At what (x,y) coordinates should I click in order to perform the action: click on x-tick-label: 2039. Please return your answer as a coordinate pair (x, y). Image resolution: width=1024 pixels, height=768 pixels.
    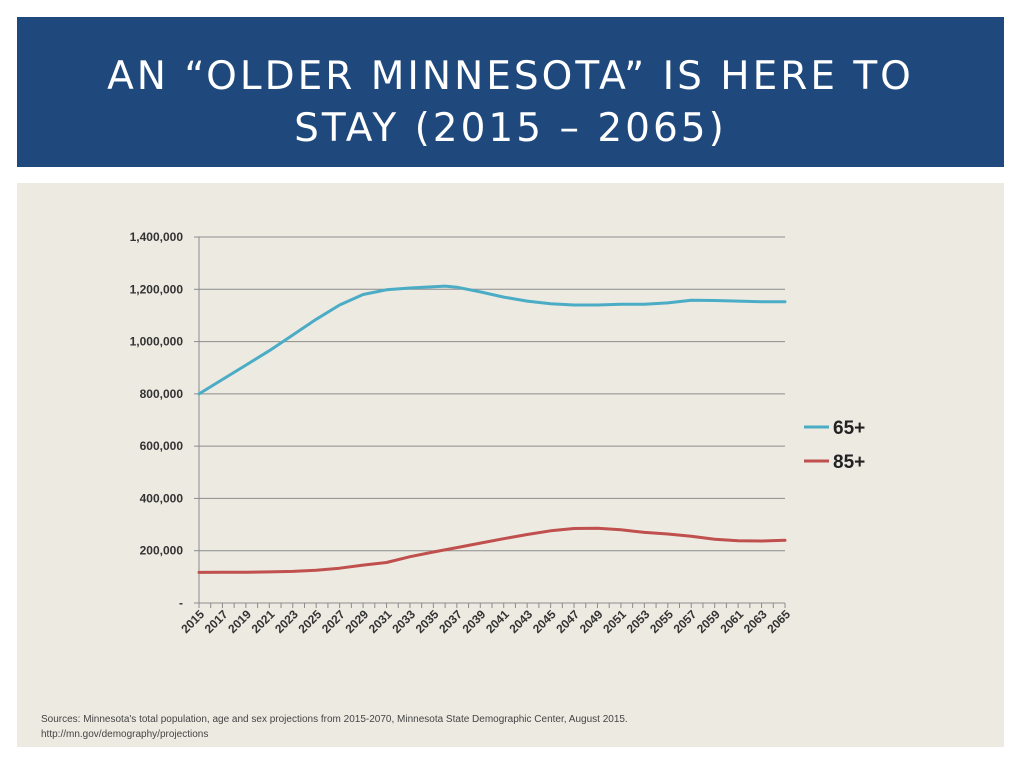
    Looking at the image, I should click on (474, 621).